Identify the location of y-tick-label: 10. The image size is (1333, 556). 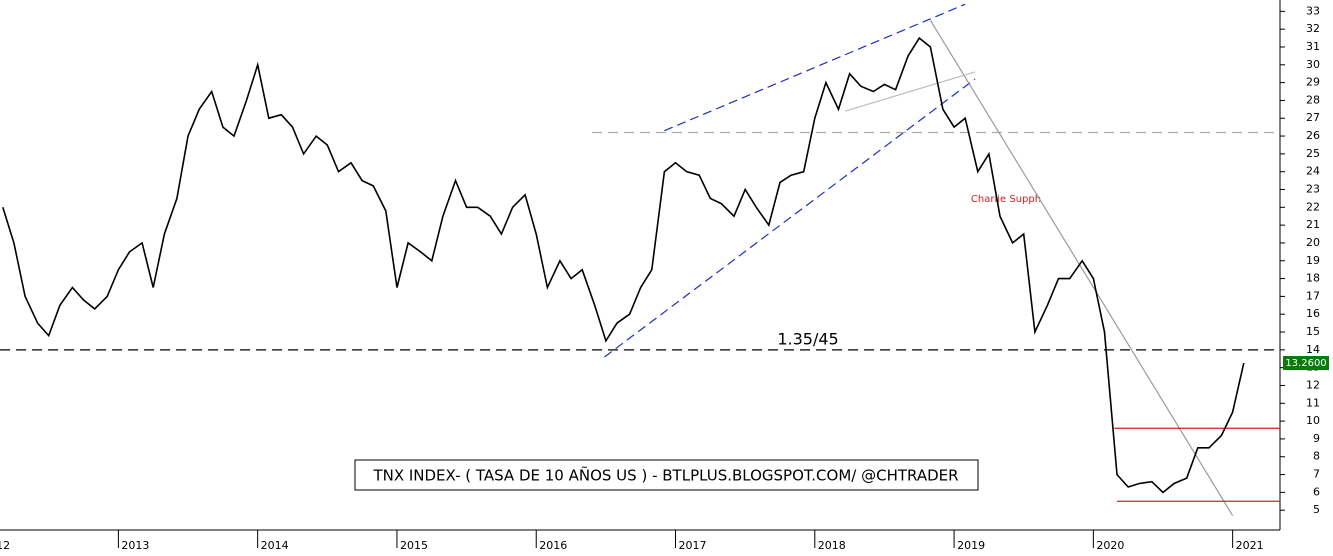
(1313, 420).